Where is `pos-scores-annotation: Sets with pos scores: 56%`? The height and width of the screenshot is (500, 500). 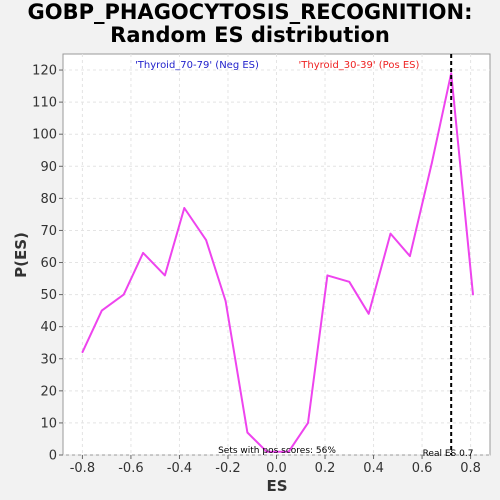 pos-scores-annotation: Sets with pos scores: 56% is located at coordinates (277, 451).